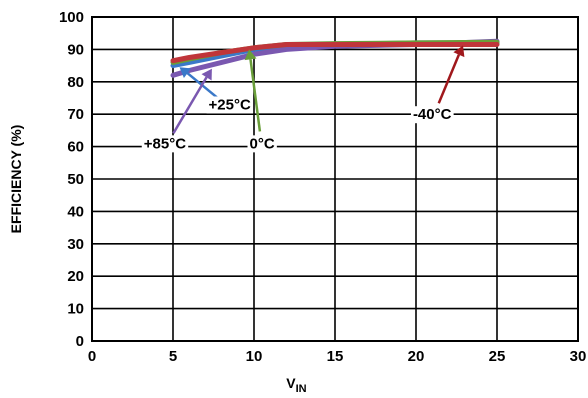  I want to click on x-tick-labels: 0 5 10 15 20 25 30, so click(337, 356).